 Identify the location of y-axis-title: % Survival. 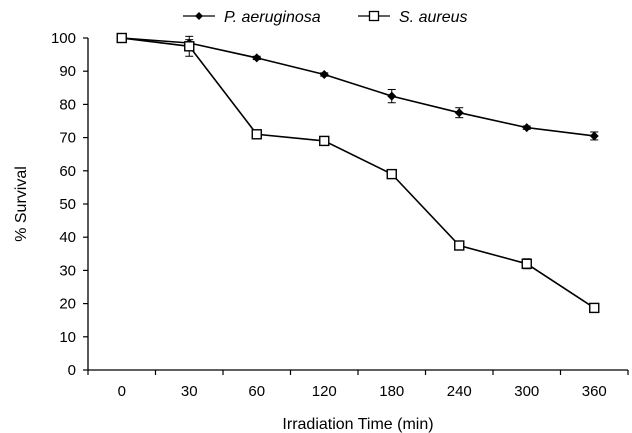
(21, 204).